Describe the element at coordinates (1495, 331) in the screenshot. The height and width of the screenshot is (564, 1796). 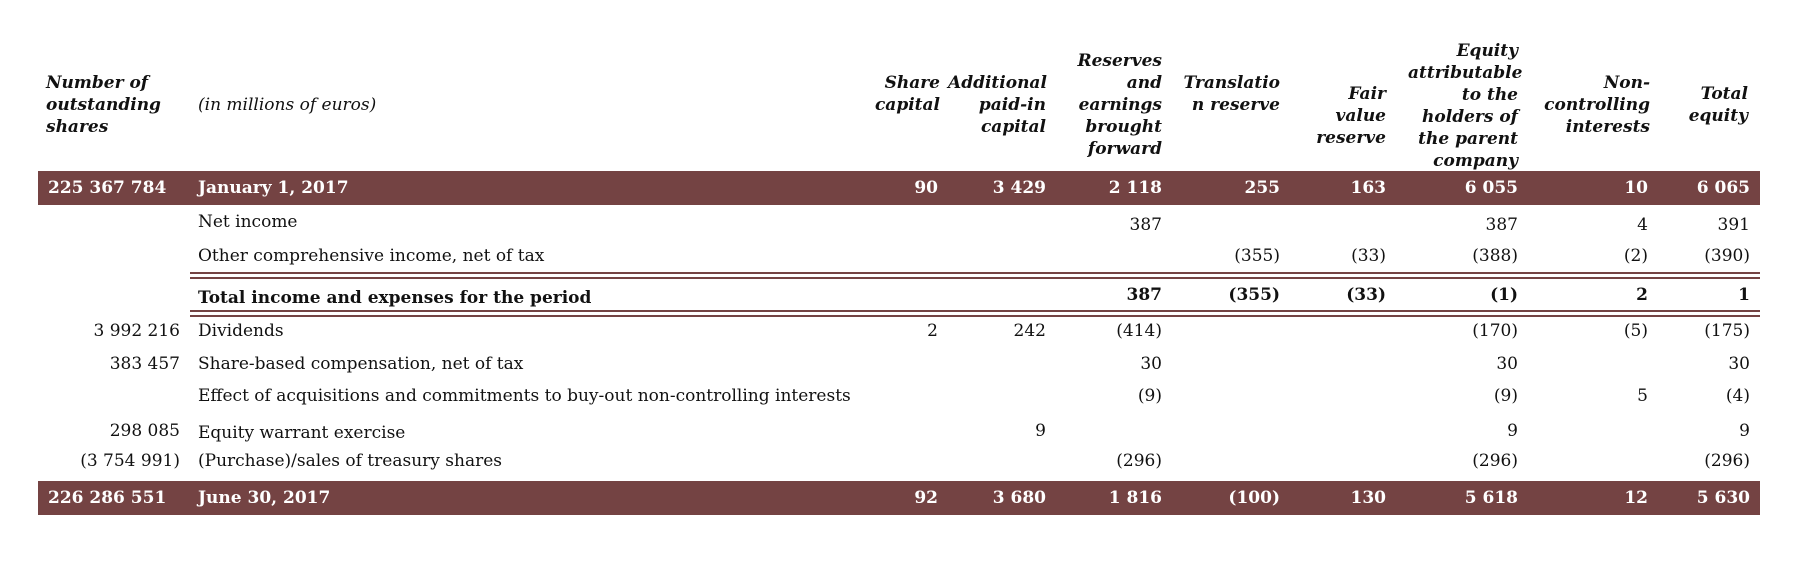
I see `cell-equity-parent: (170)` at that location.